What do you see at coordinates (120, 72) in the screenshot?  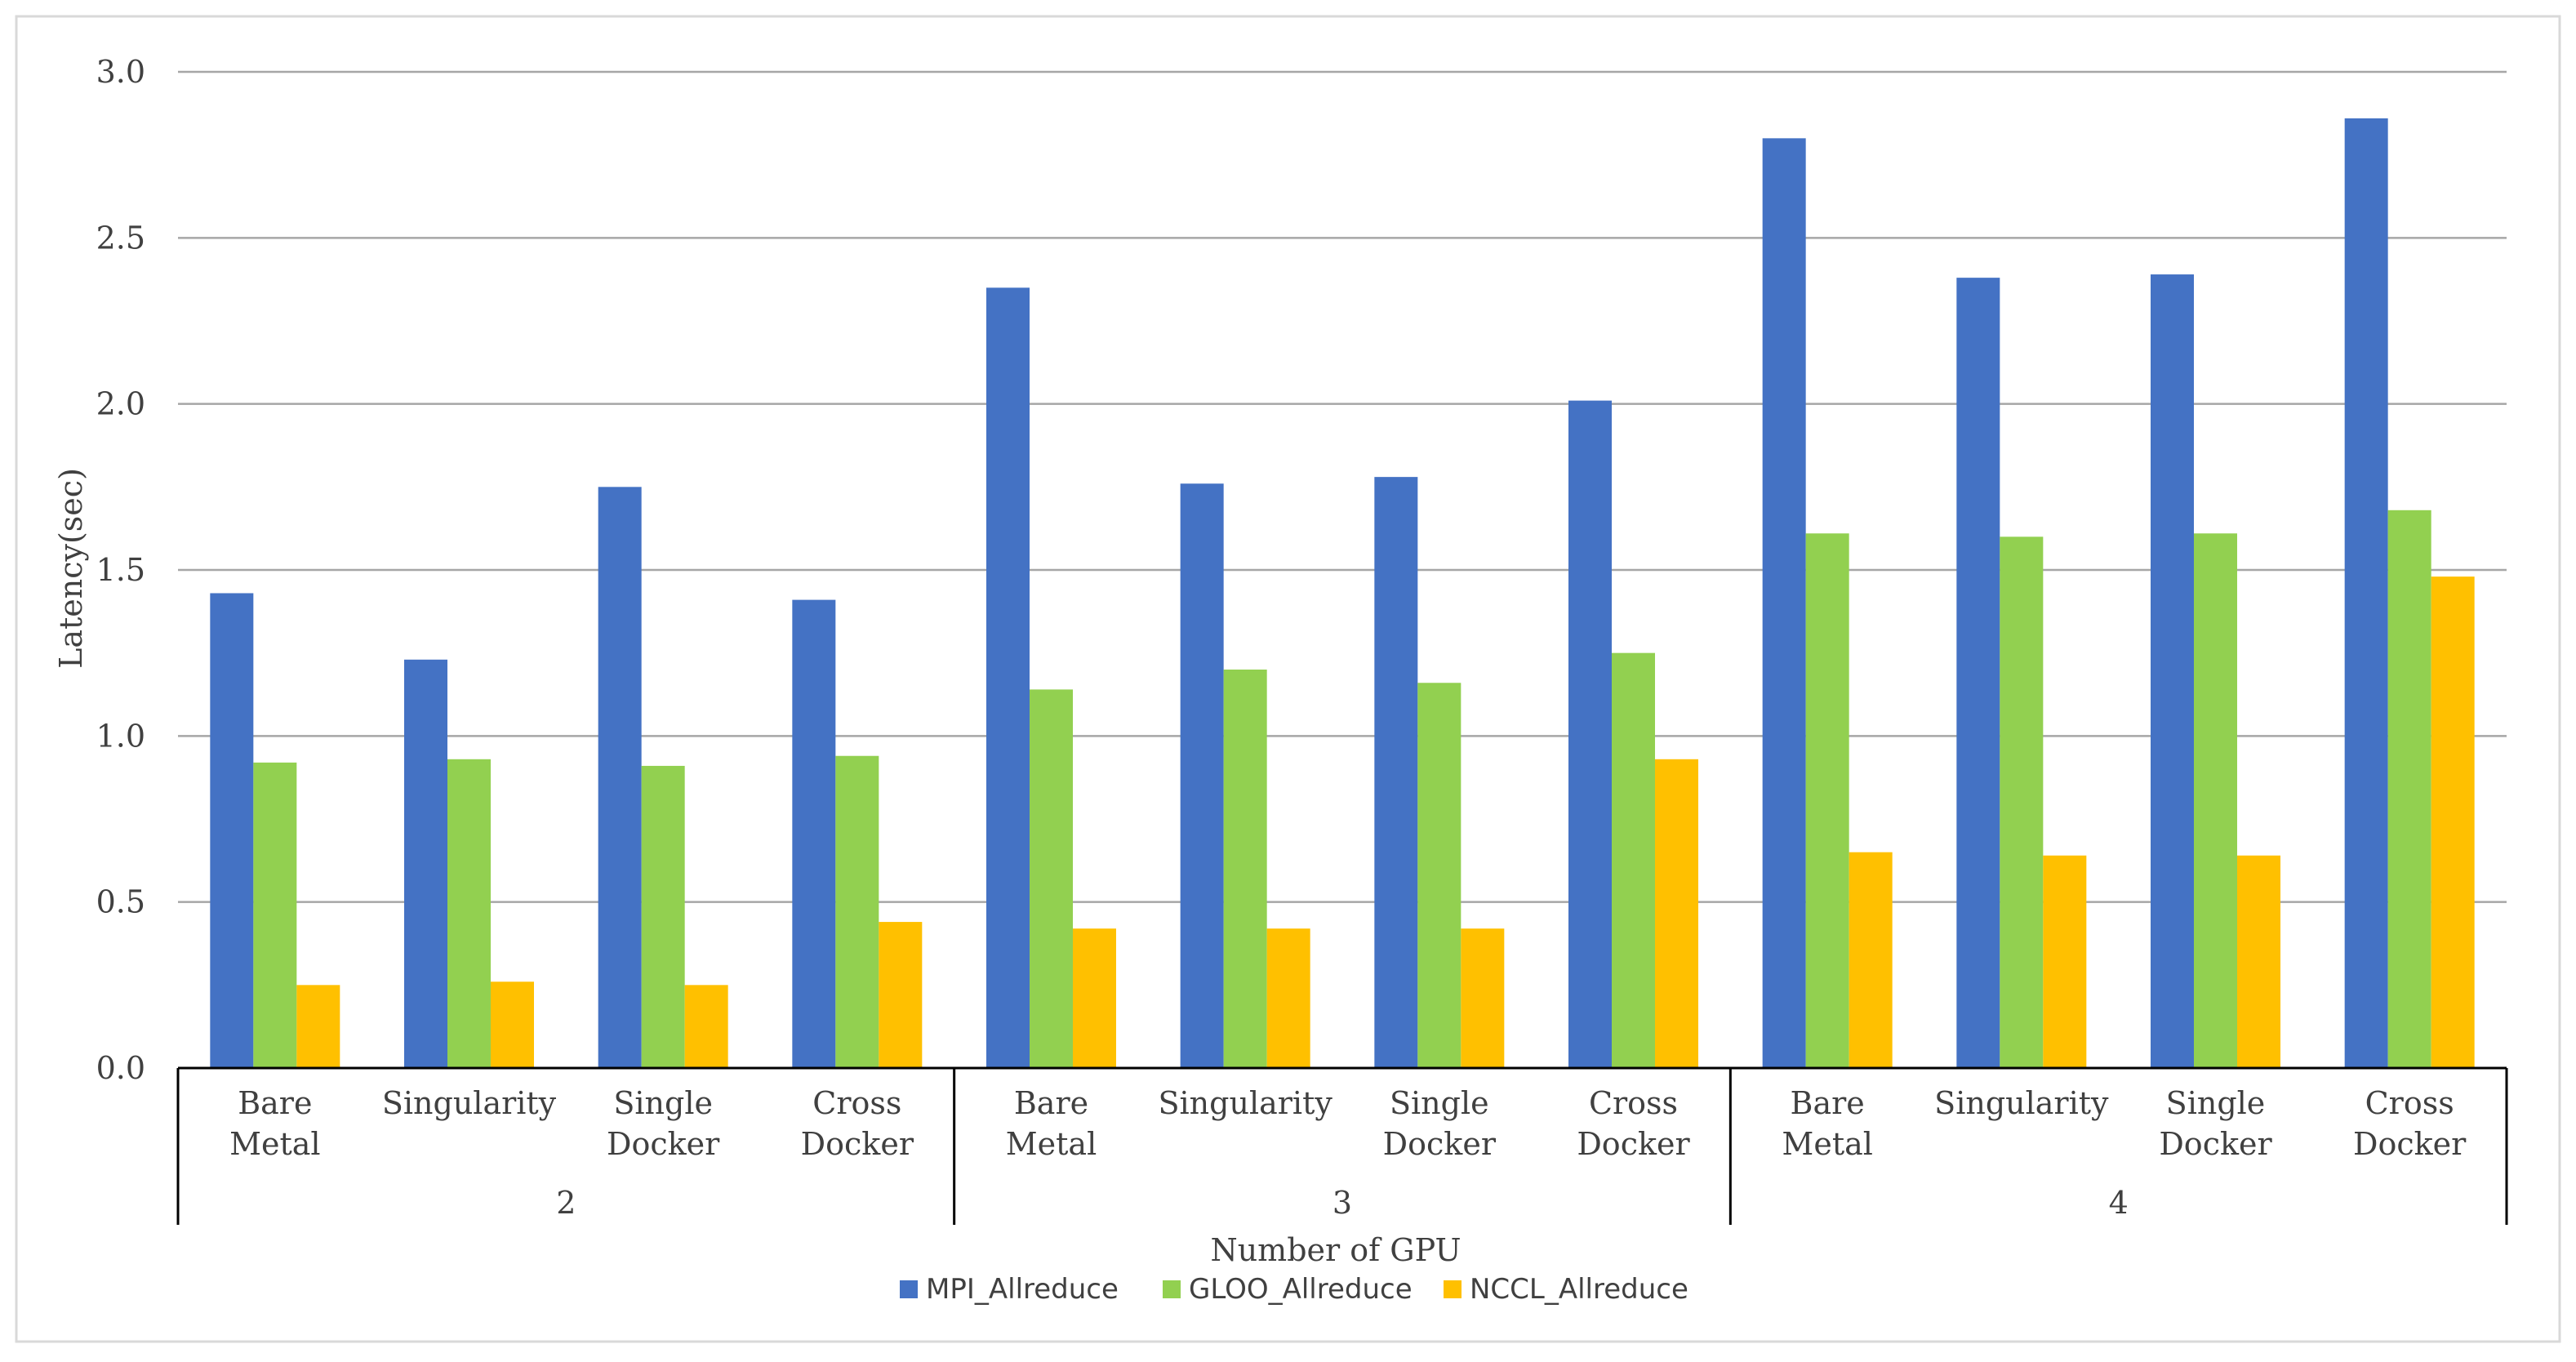 I see `y-tick-label: 3.0` at bounding box center [120, 72].